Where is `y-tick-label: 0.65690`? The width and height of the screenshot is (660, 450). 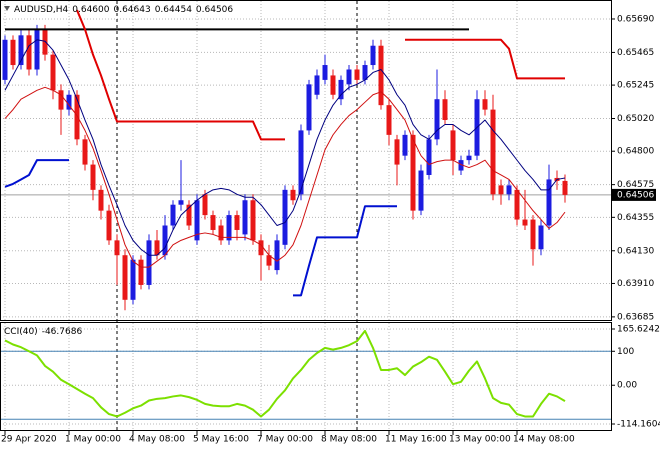 y-tick-label: 0.65690 is located at coordinates (635, 19).